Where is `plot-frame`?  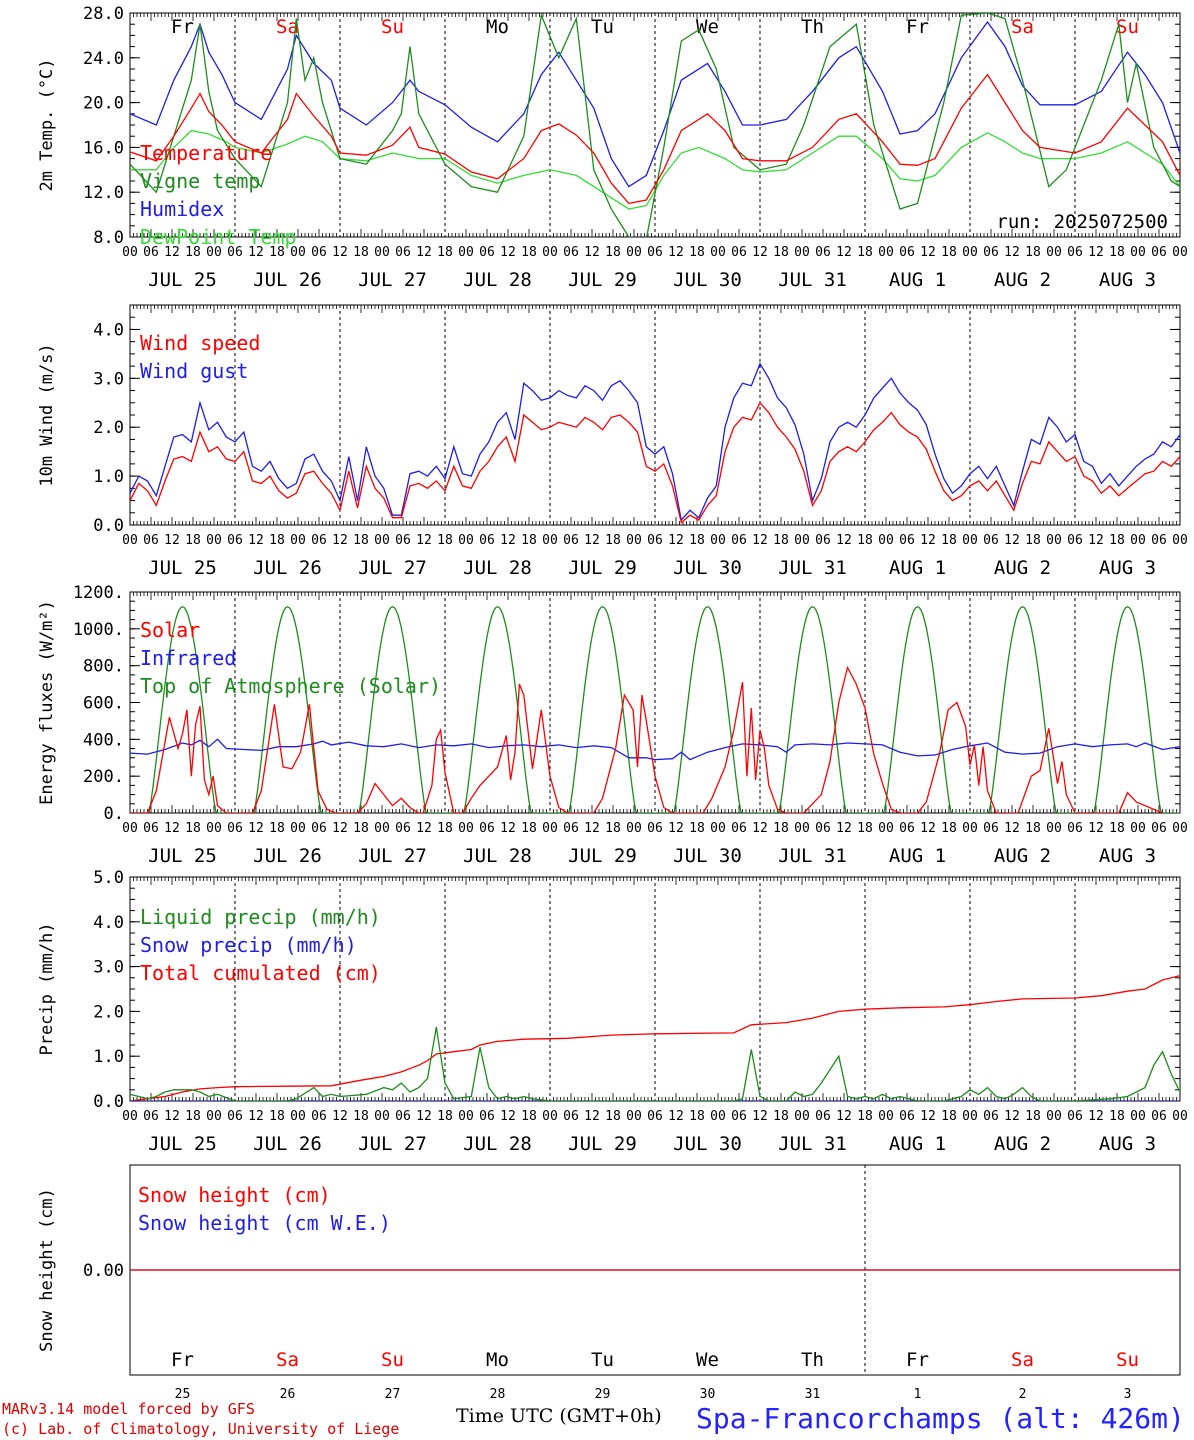 plot-frame is located at coordinates (655, 125).